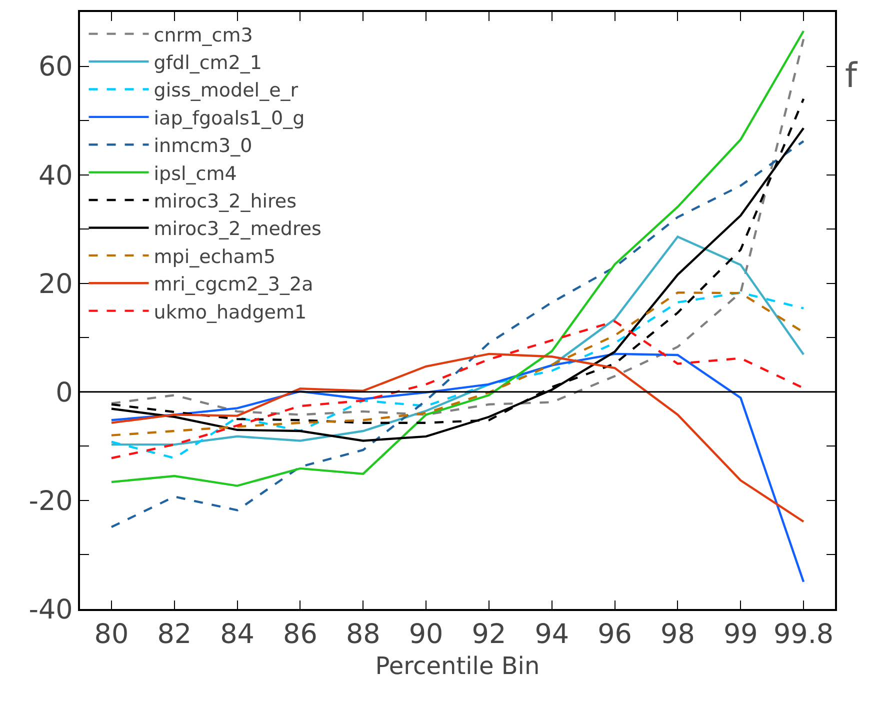  I want to click on x-tick-label: 99.8, so click(803, 634).